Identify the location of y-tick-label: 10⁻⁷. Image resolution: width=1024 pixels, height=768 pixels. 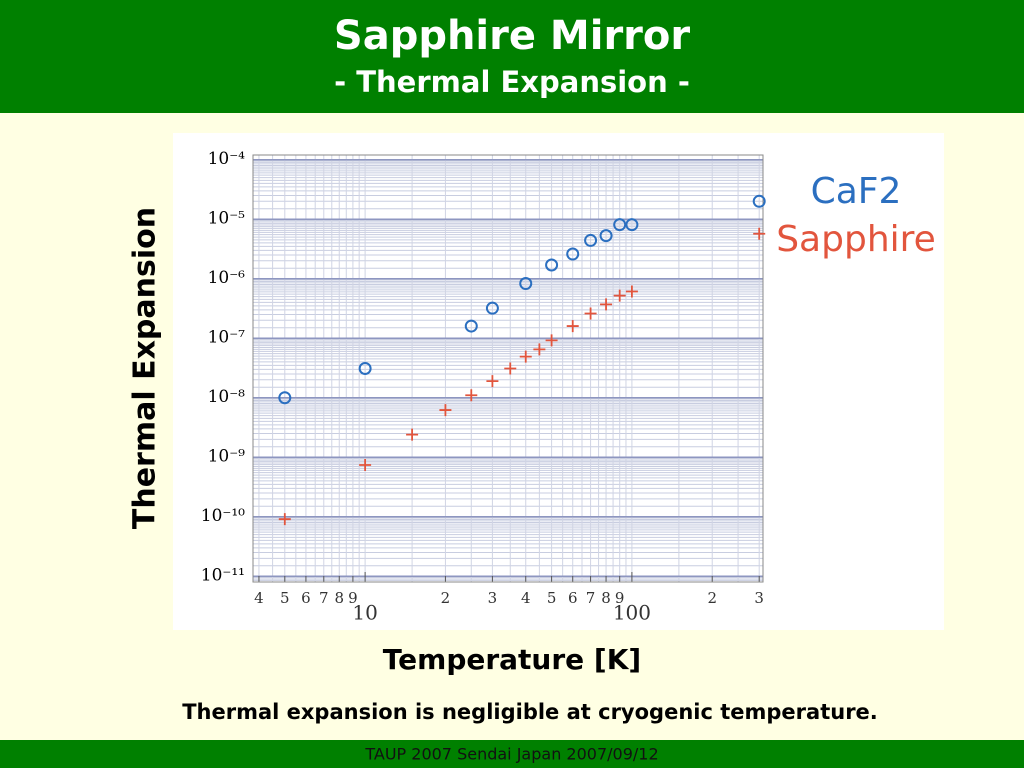
(227, 338).